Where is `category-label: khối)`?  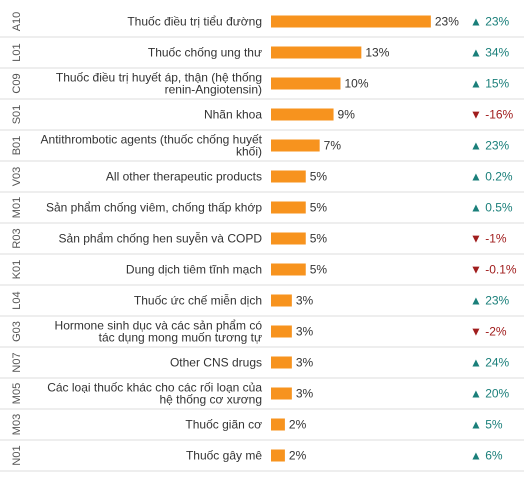
category-label: khối) is located at coordinates (249, 152).